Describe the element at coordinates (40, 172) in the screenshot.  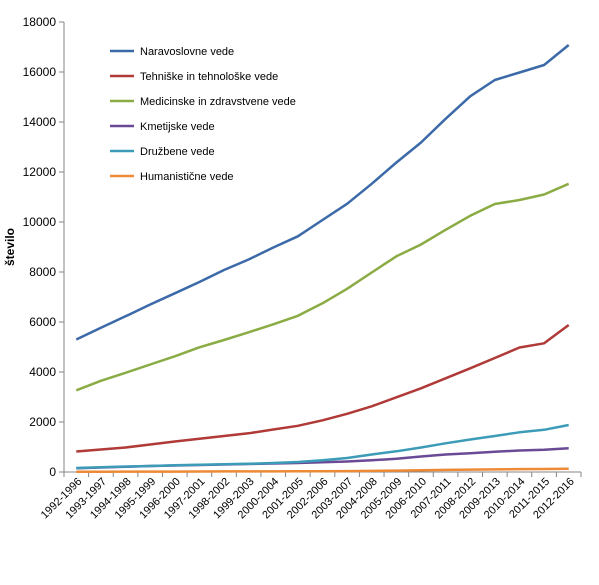
I see `y-tick-label: 12000` at that location.